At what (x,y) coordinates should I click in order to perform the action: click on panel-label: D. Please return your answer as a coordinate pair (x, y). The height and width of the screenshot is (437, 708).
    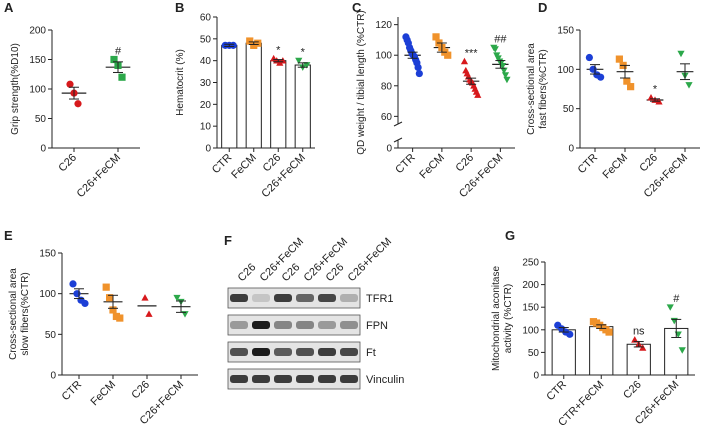
    Looking at the image, I should click on (542, 7).